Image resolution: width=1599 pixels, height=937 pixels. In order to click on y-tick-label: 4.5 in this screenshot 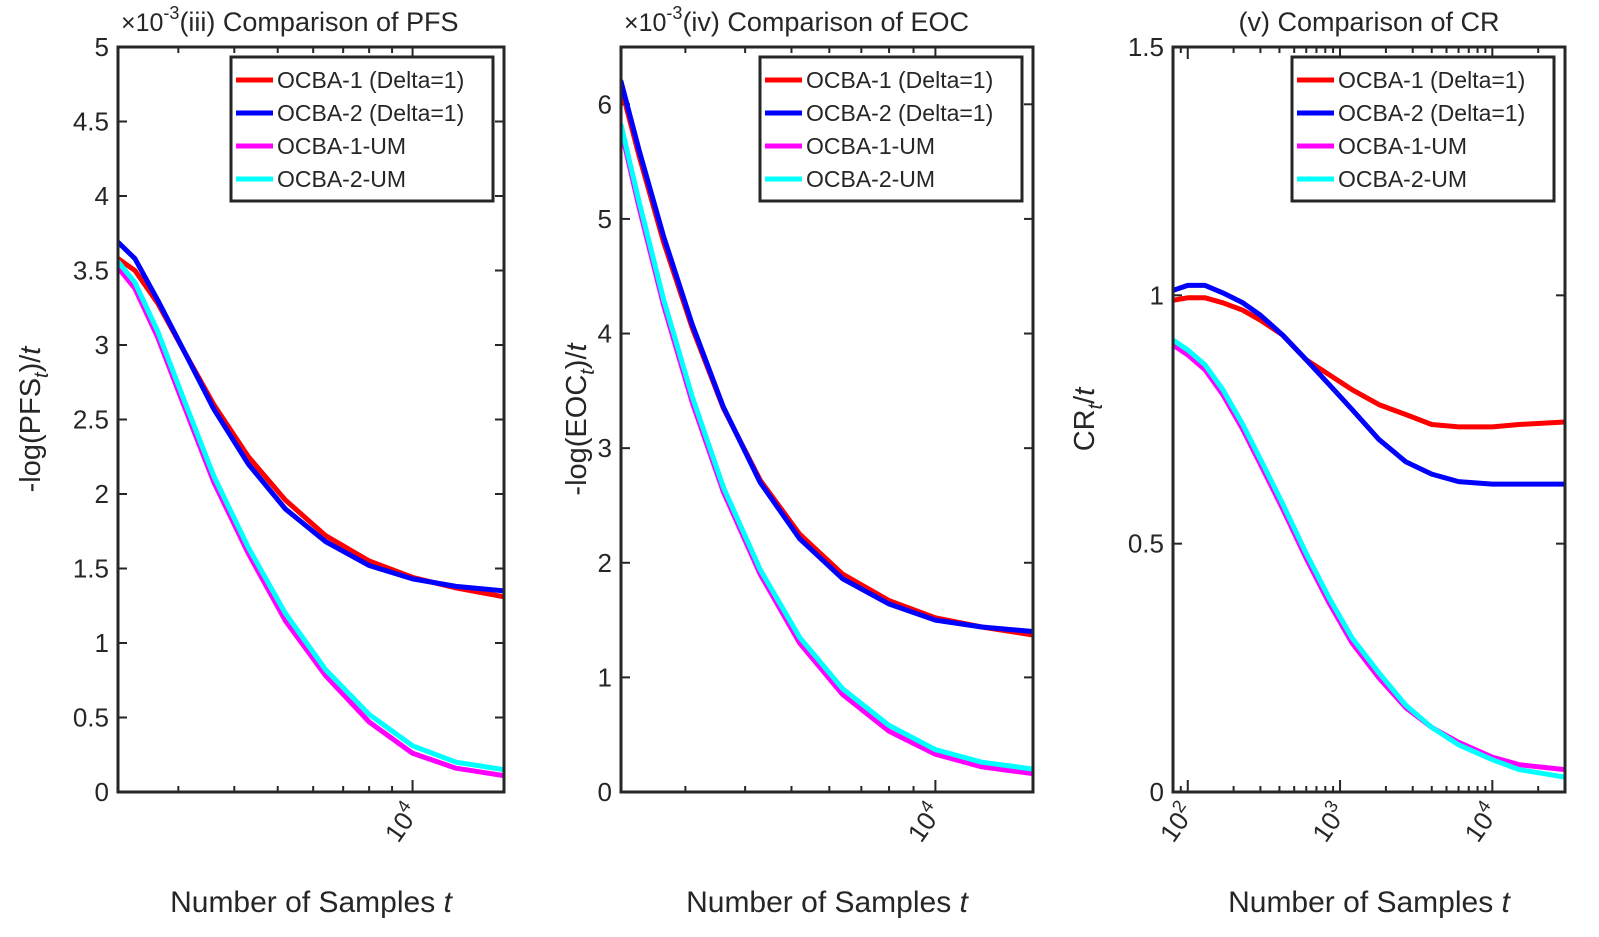, I will do `click(91, 122)`.